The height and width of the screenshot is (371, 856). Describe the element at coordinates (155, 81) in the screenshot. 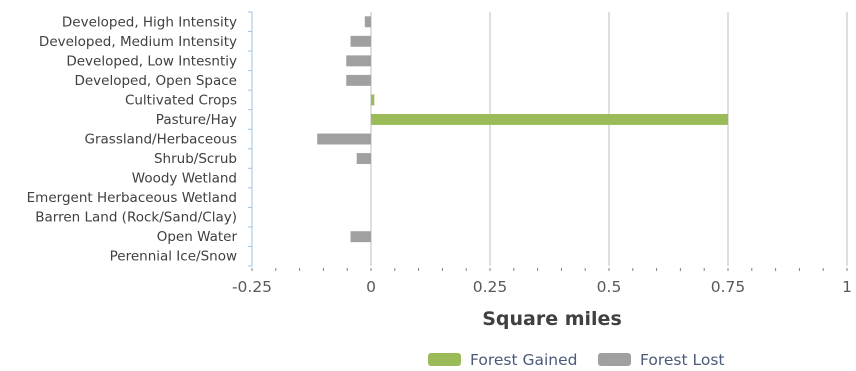

I see `category-label: Developed, Open Space` at that location.